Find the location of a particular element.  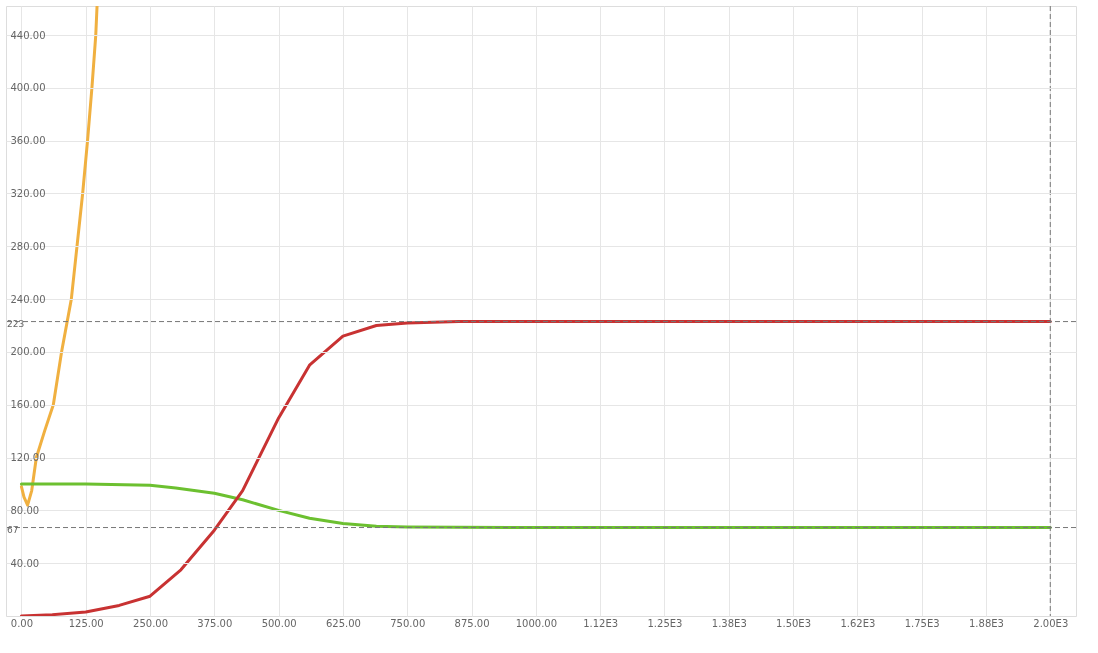

x-tick-label: 0.00 is located at coordinates (22, 623).